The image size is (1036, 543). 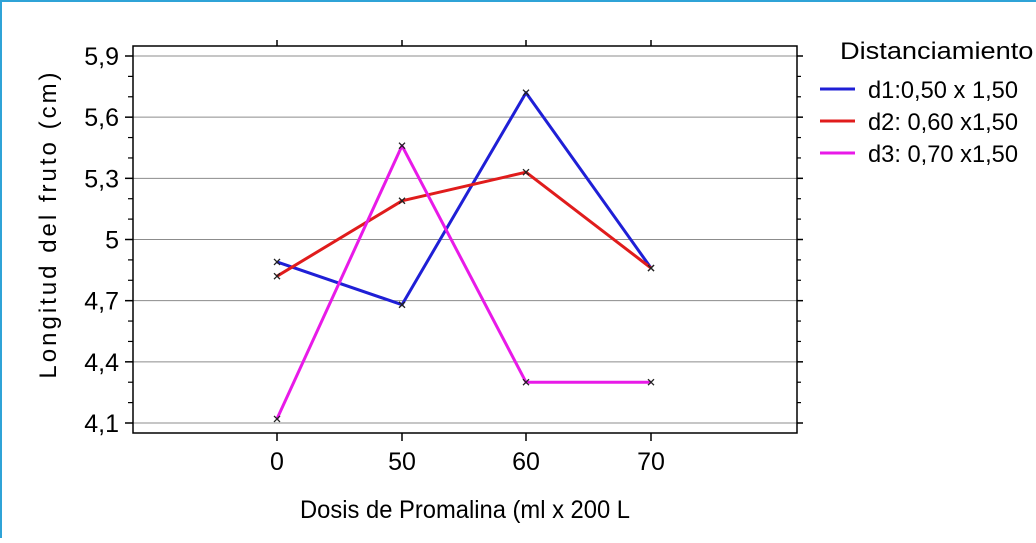 I want to click on series-line-d2, so click(x=464, y=224).